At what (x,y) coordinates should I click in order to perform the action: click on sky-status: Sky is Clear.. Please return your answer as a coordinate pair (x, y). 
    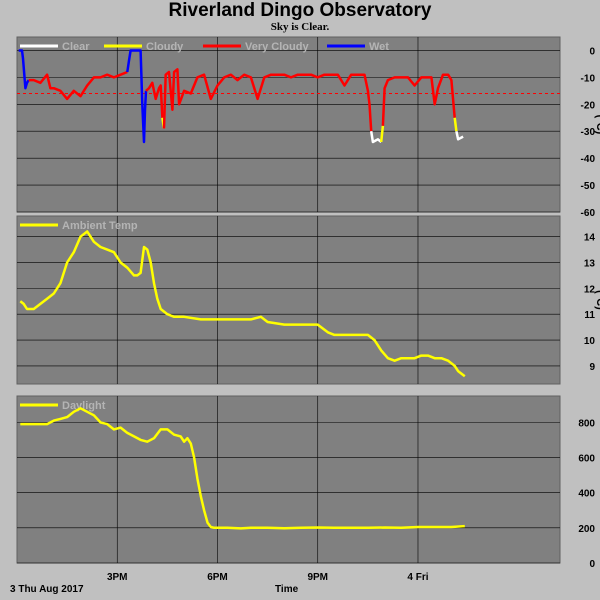
    Looking at the image, I should click on (300, 27).